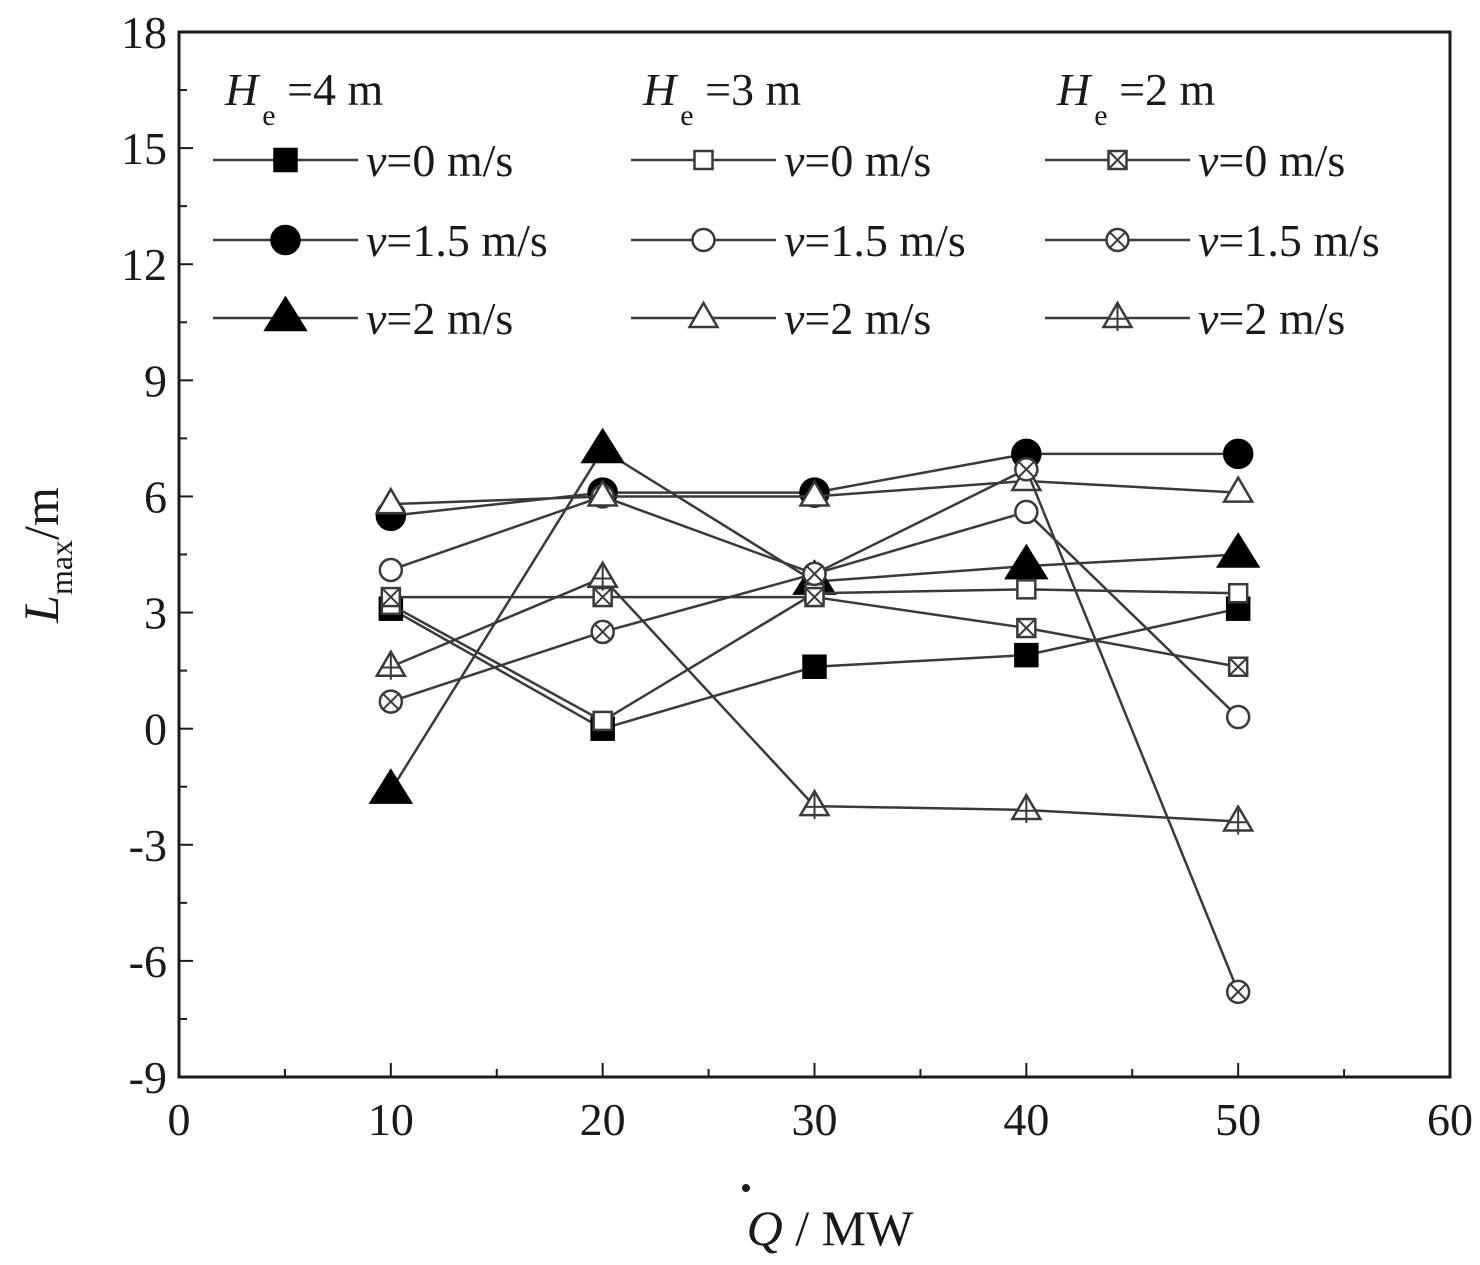 This screenshot has width=1480, height=1265. I want to click on y-tick-label: 9, so click(155, 380).